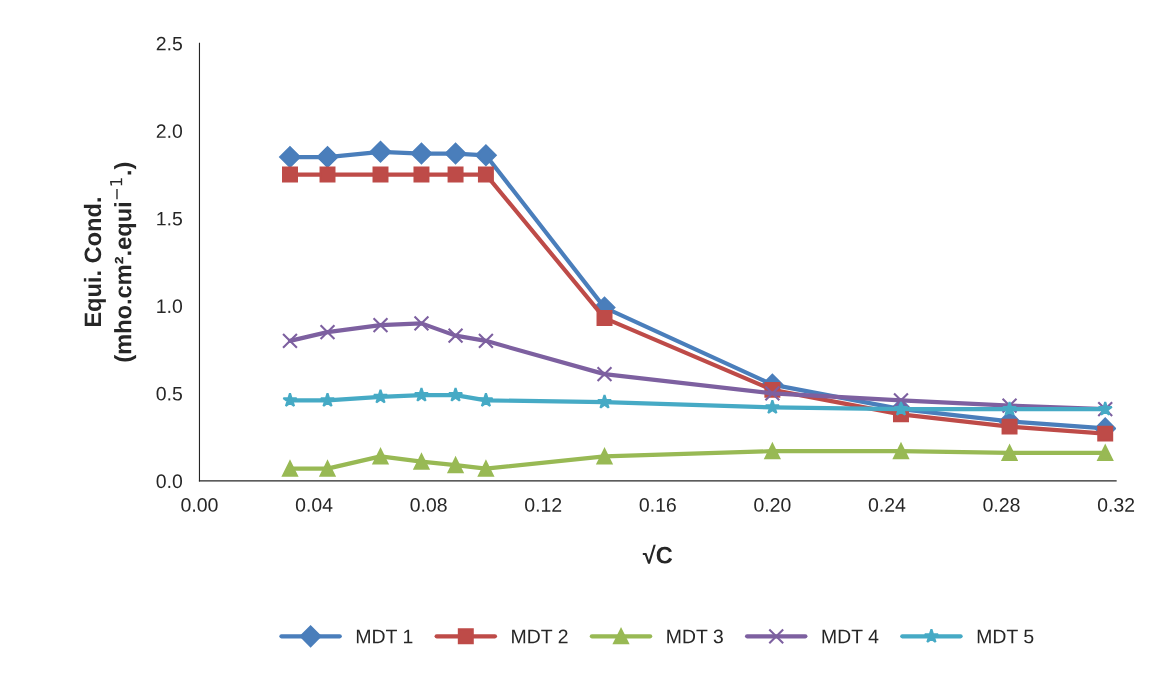 This screenshot has width=1153, height=687. Describe the element at coordinates (657, 554) in the screenshot. I see `x-axis-title: √C` at that location.